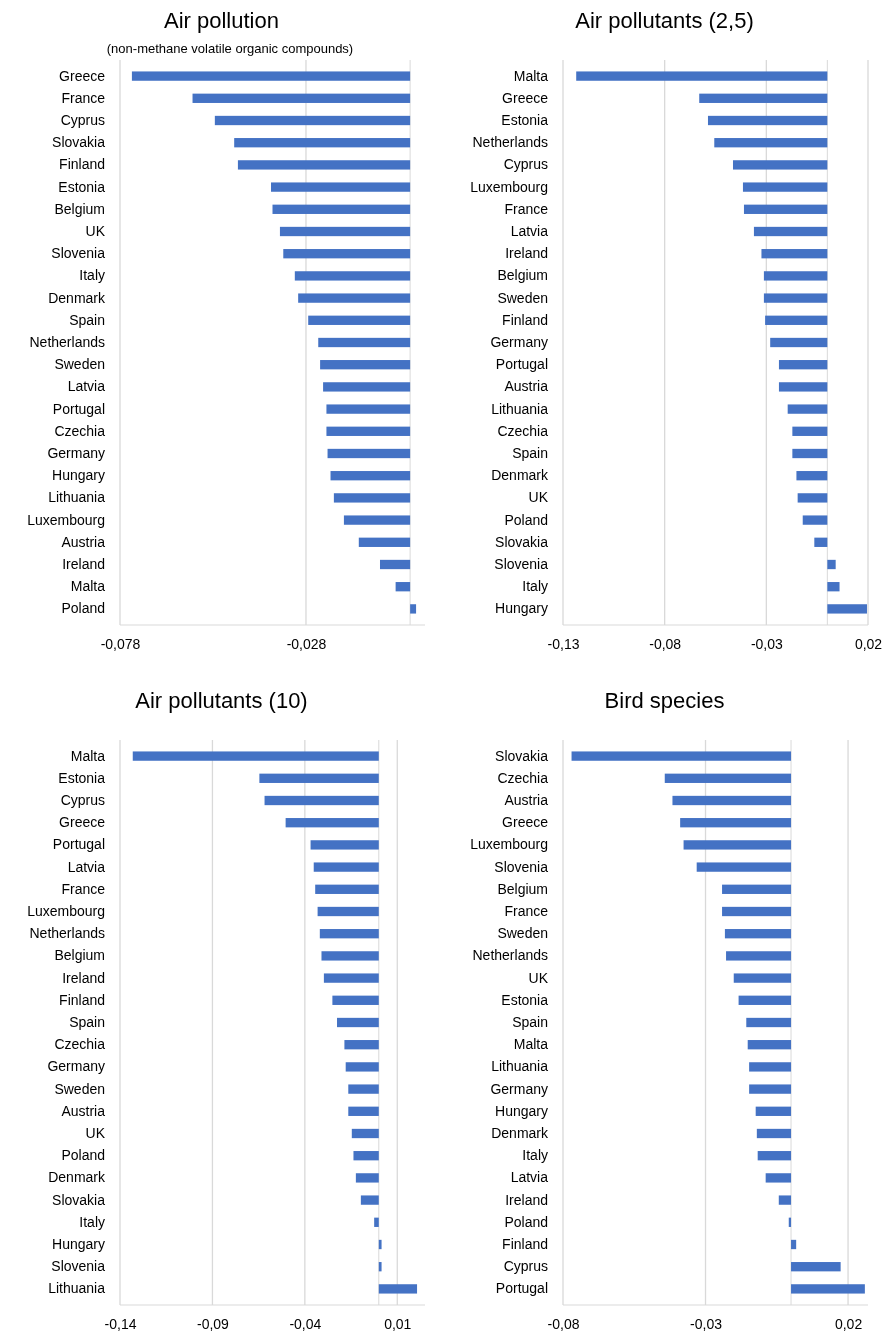 The height and width of the screenshot is (1336, 886). What do you see at coordinates (522, 297) in the screenshot?
I see `y-tick-label: Sweden` at bounding box center [522, 297].